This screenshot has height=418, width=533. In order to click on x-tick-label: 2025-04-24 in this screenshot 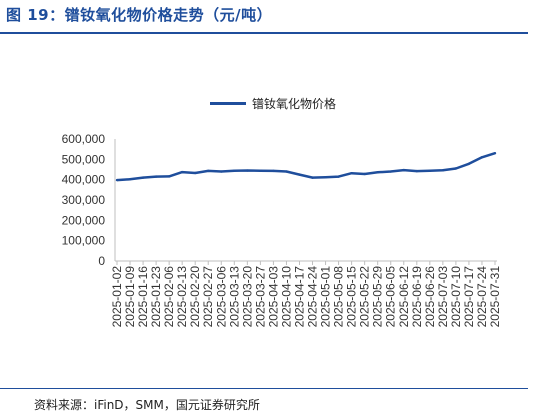, I will do `click(313, 297)`.